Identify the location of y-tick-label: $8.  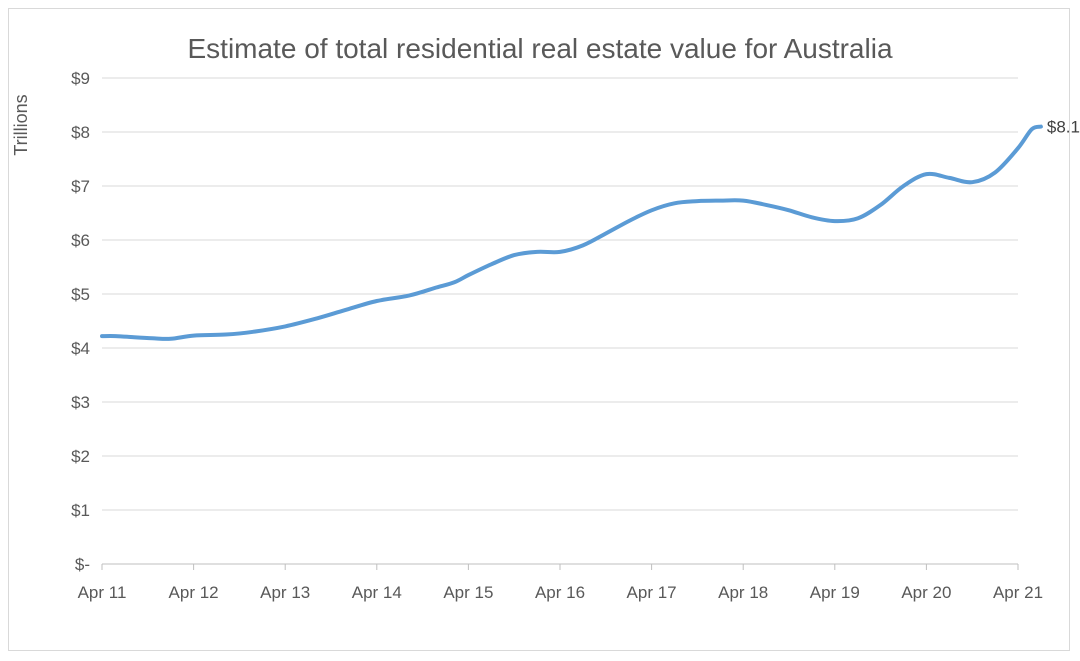
(80, 132).